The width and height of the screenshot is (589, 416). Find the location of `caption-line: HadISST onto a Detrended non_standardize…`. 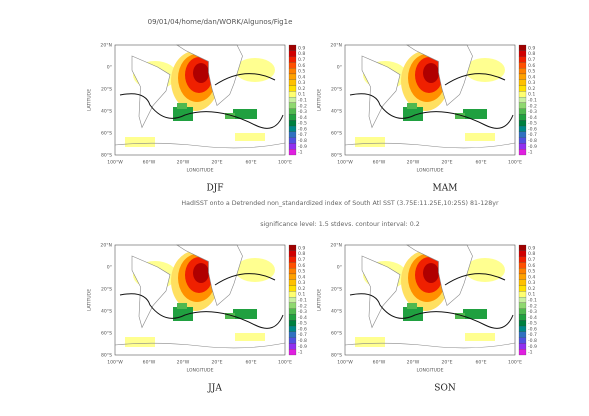

caption-line: HadISST onto a Detrended non_standardize… is located at coordinates (340, 203).